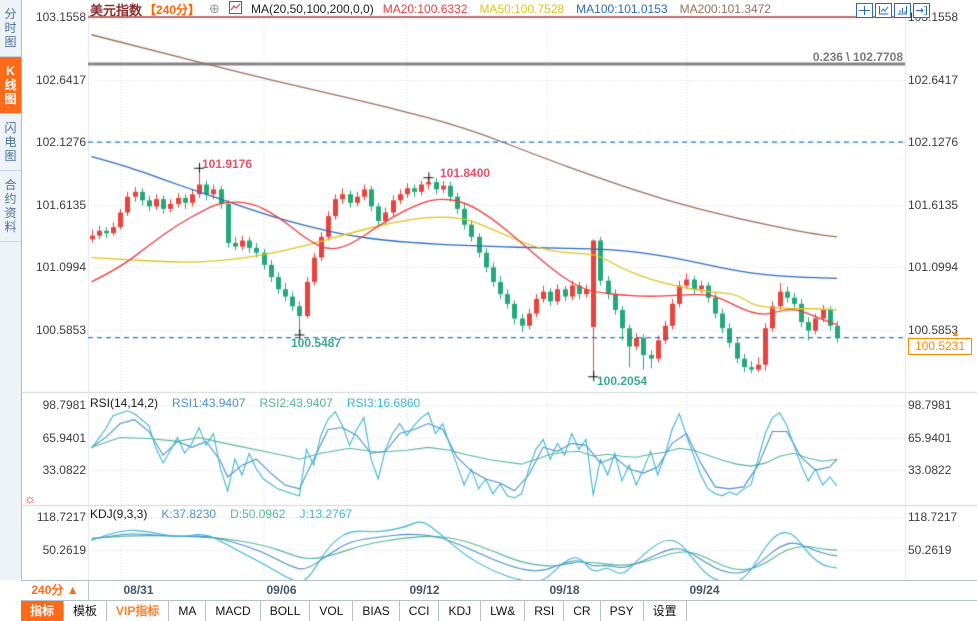  Describe the element at coordinates (582, 611) in the screenshot. I see `toolbar-item-CR: CR` at that location.